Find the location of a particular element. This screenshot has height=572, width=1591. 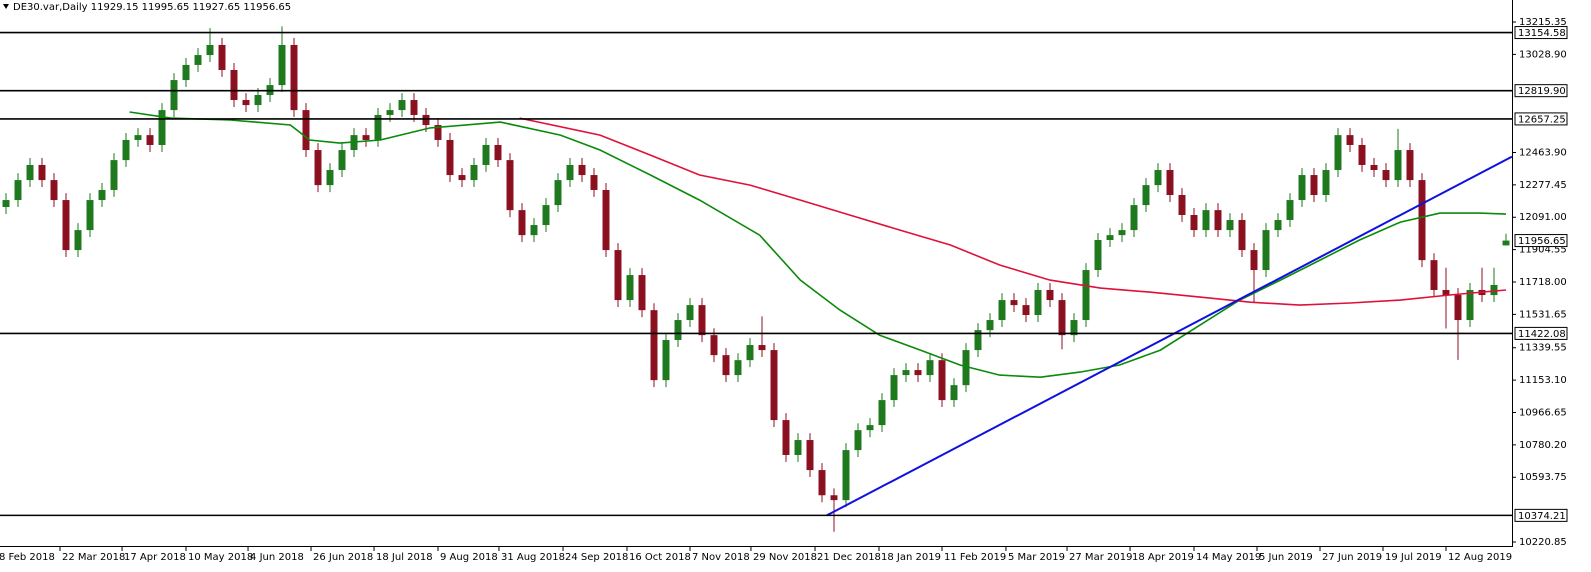

y-tick-label: 12463.90 is located at coordinates (1543, 152).